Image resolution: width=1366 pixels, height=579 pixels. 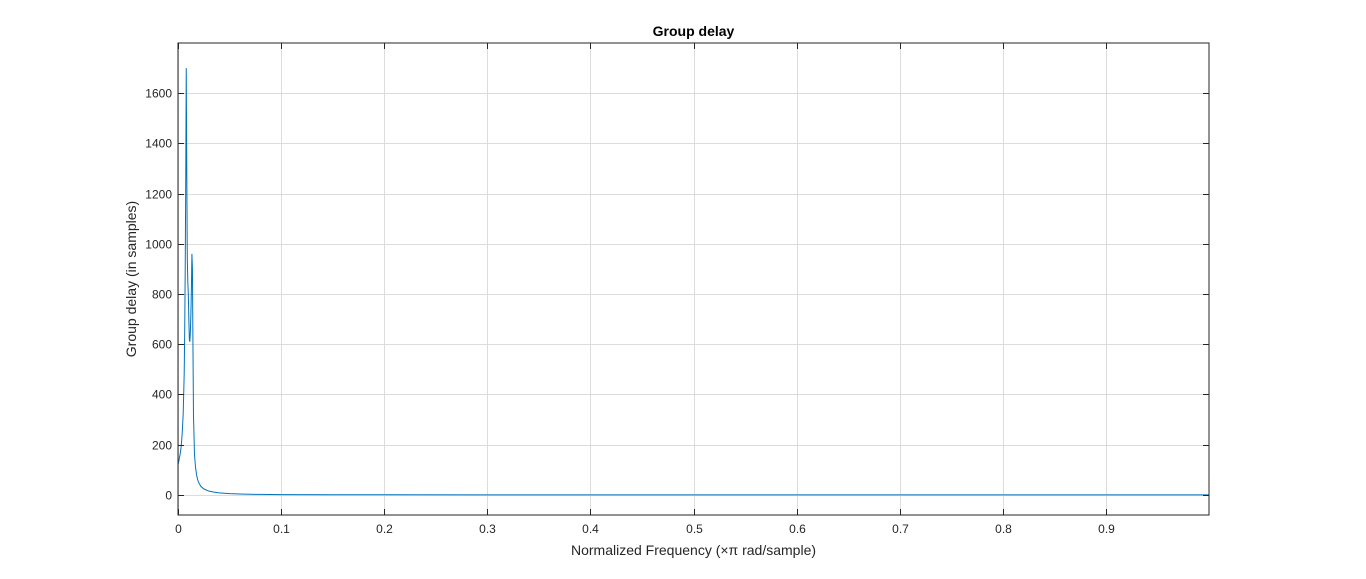 What do you see at coordinates (1003, 529) in the screenshot?
I see `x-tick-label: 0.8` at bounding box center [1003, 529].